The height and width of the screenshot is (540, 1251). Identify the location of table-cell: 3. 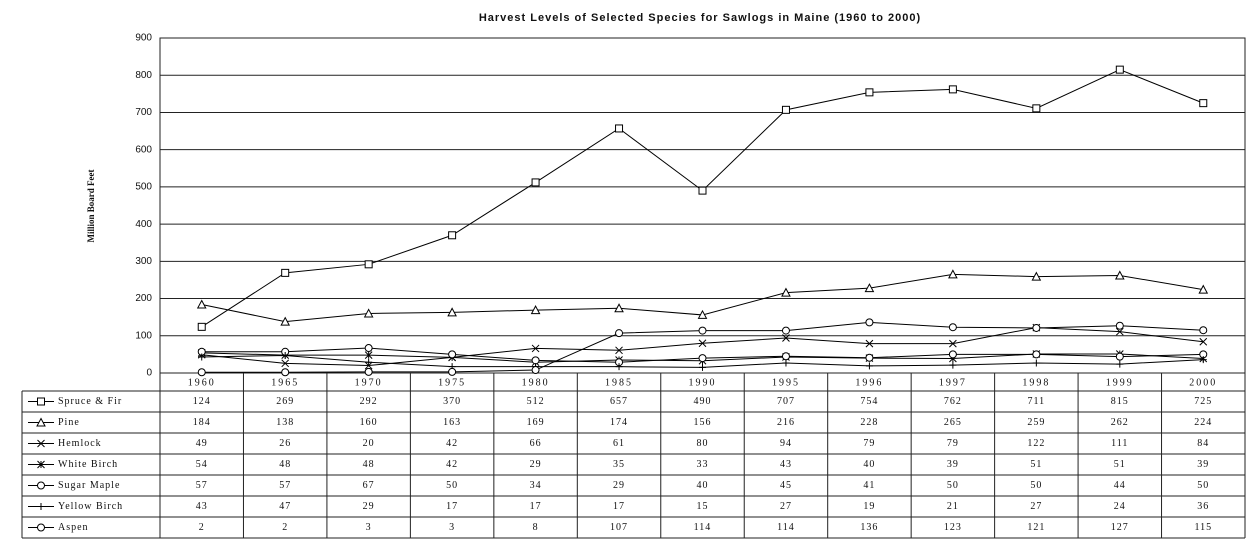
(452, 527).